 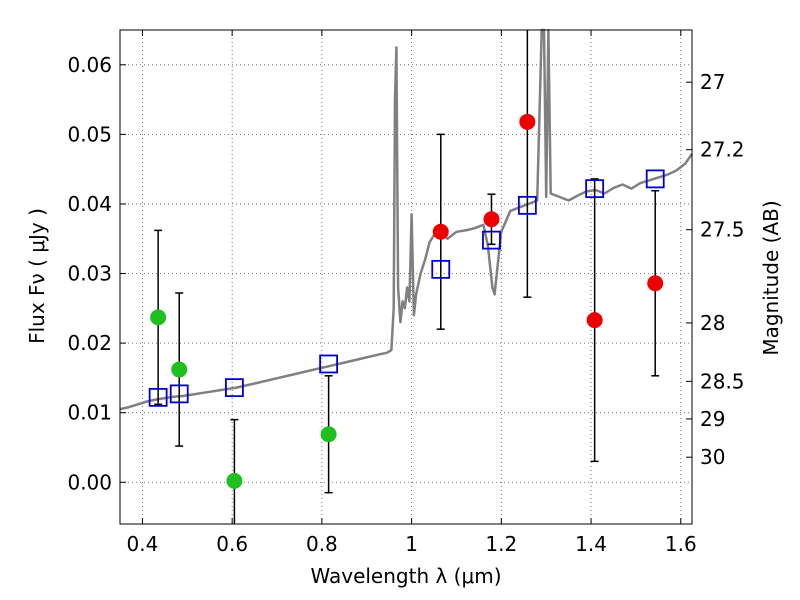 What do you see at coordinates (322, 544) in the screenshot?
I see `x-tick-label: 0.8` at bounding box center [322, 544].